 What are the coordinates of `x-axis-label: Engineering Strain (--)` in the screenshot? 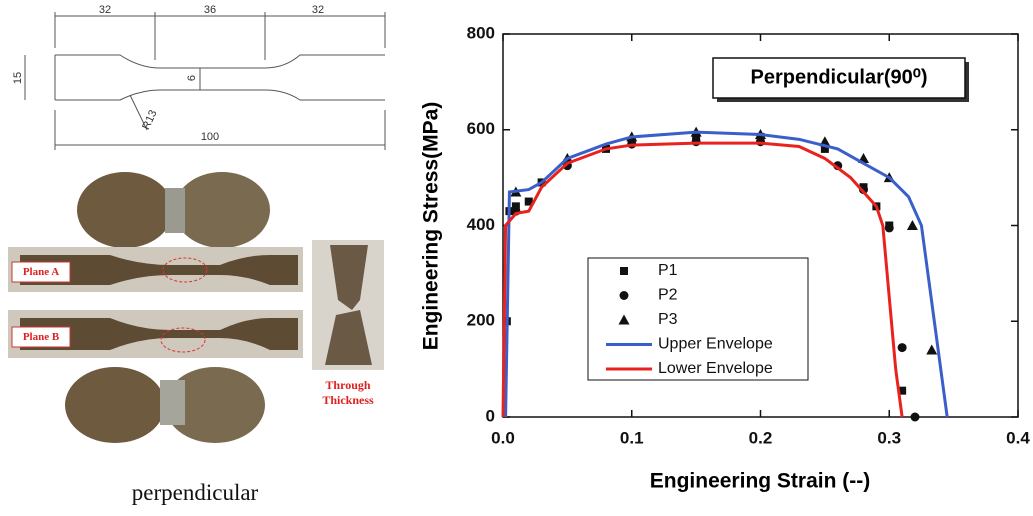 It's located at (760, 481).